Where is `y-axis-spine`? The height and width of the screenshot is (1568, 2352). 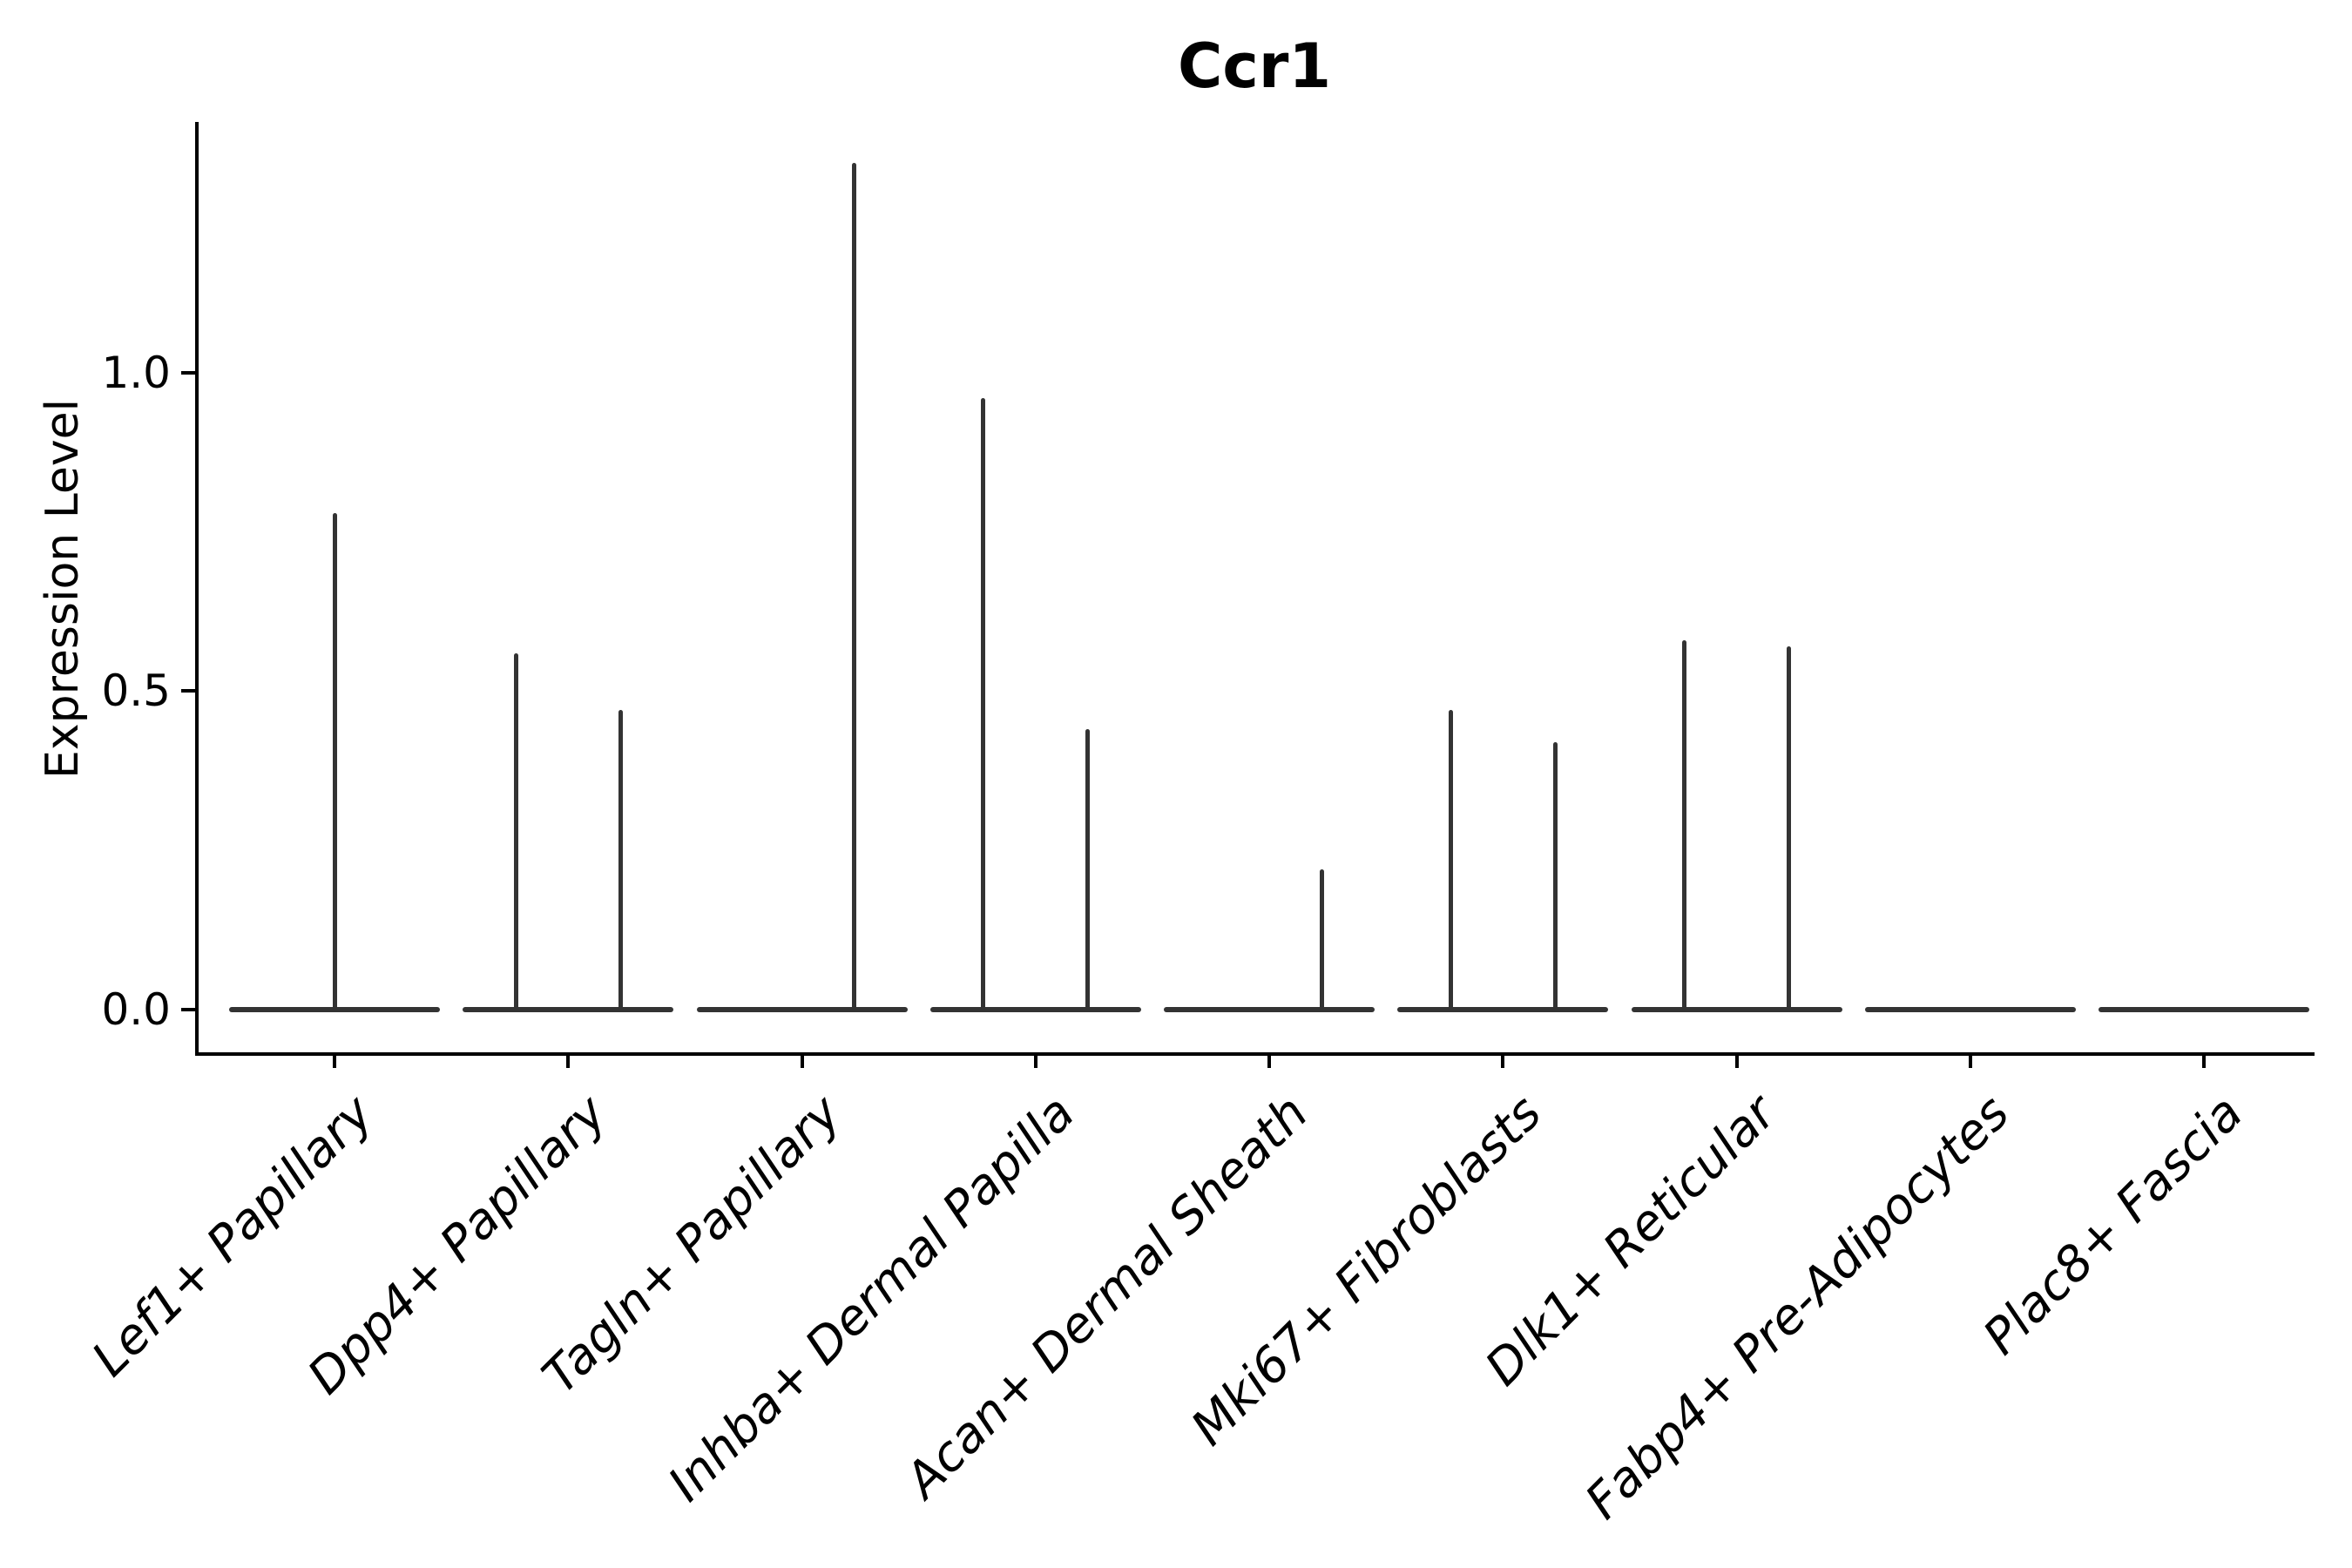
y-axis-spine is located at coordinates (197, 589).